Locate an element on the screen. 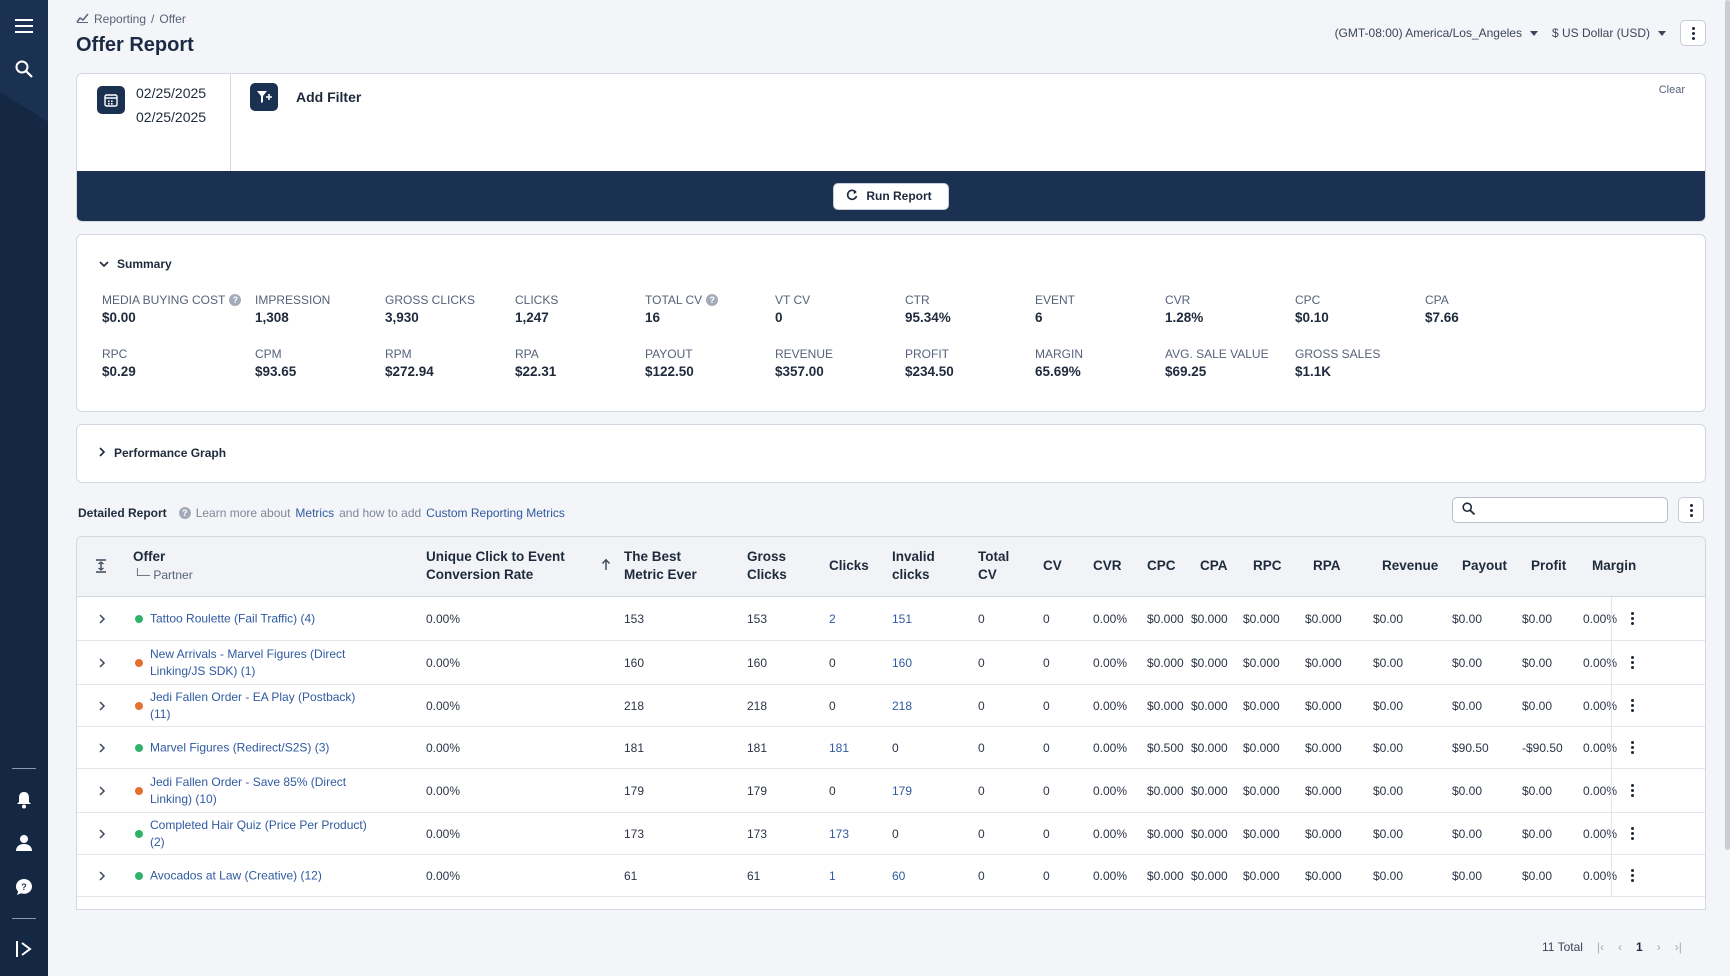  page-scrollbar is located at coordinates (1727, 425).